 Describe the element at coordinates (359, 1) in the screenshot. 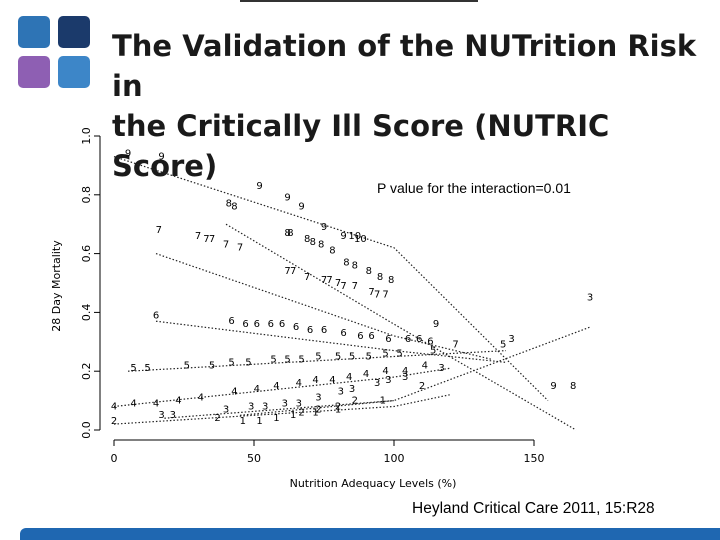

I see `top-divider` at that location.